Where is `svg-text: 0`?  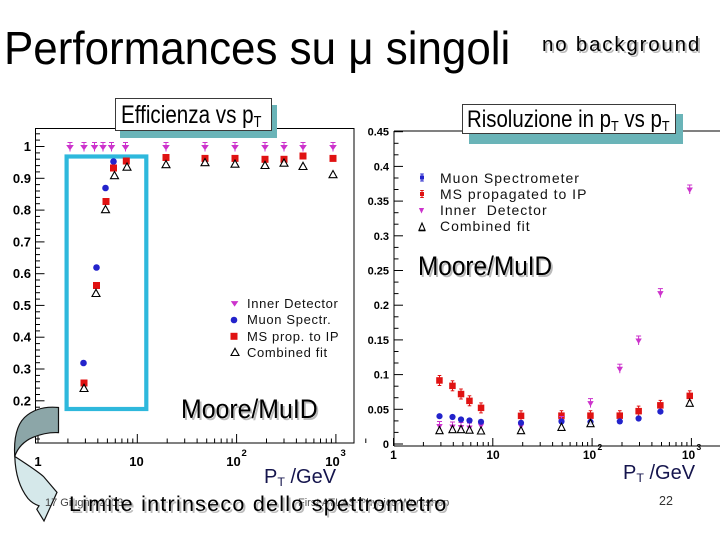 svg-text: 0 is located at coordinates (386, 445).